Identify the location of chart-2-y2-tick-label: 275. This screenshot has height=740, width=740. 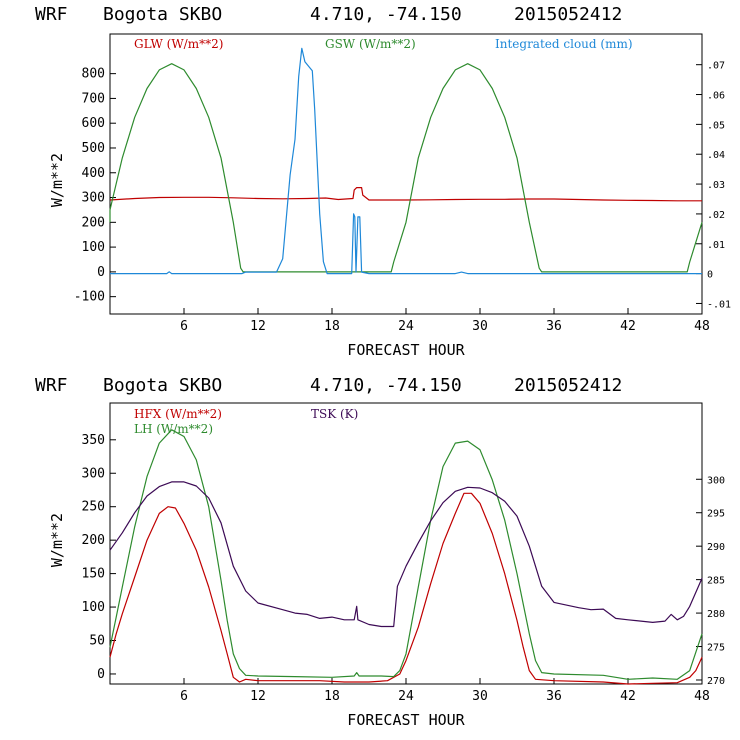
(716, 648).